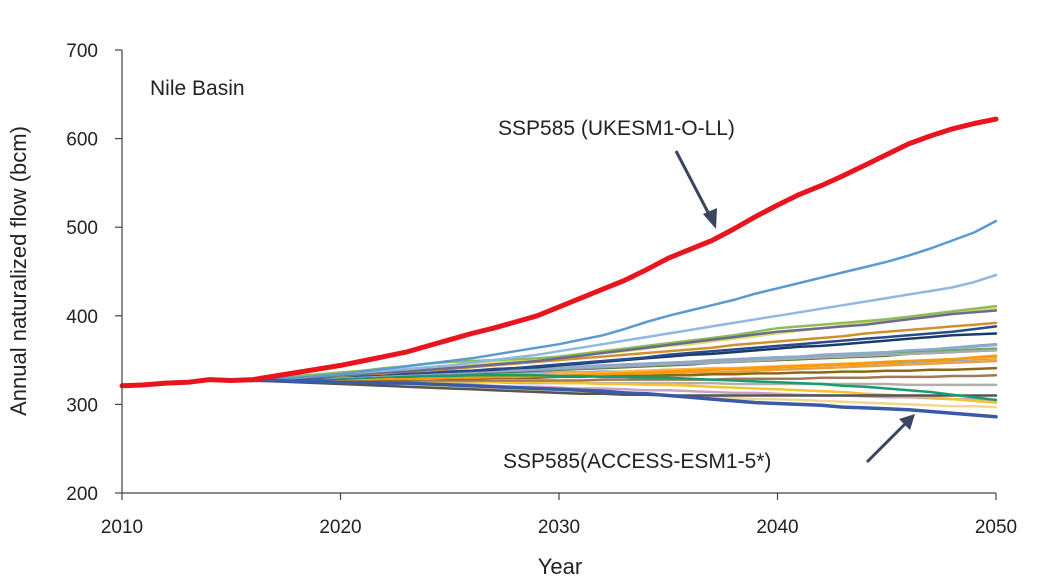  What do you see at coordinates (886, 442) in the screenshot?
I see `arrow-access` at bounding box center [886, 442].